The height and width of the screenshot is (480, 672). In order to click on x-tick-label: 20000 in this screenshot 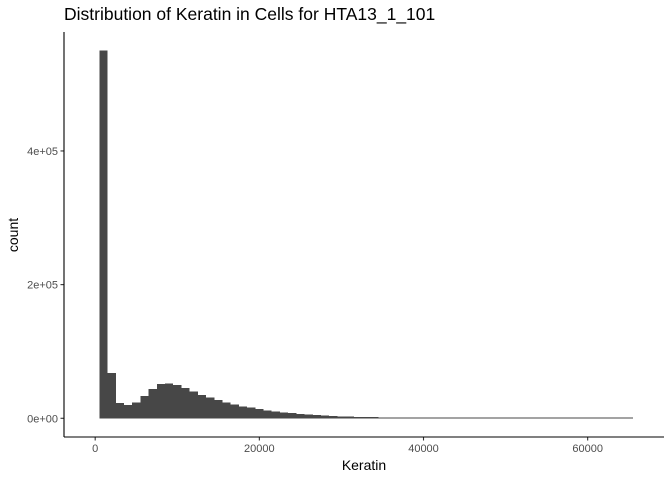, I will do `click(259, 449)`.